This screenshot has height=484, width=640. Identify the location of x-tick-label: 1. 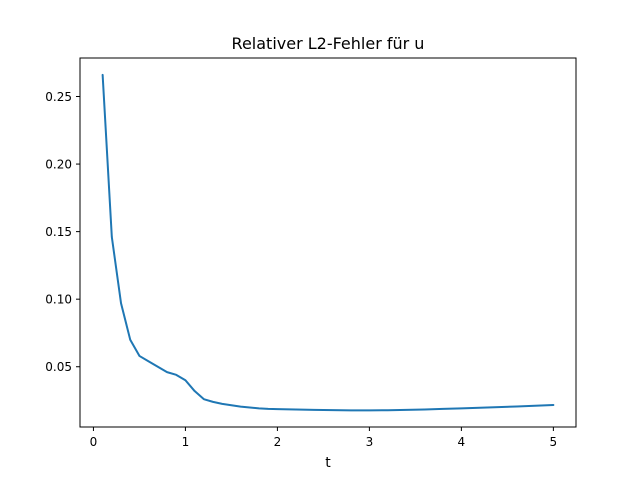
(186, 442).